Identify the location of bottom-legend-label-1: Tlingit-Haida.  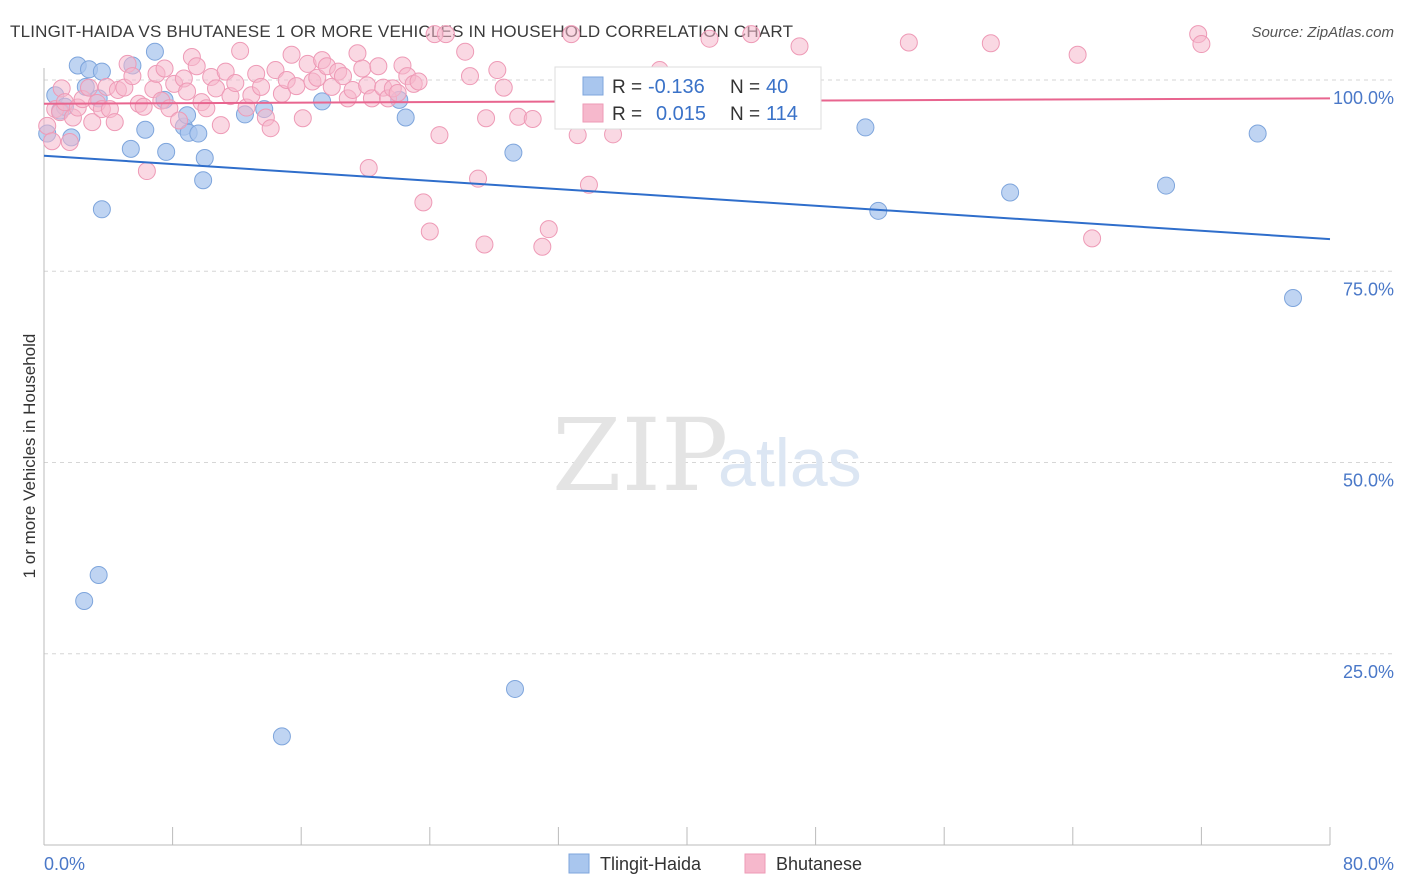
(651, 864).